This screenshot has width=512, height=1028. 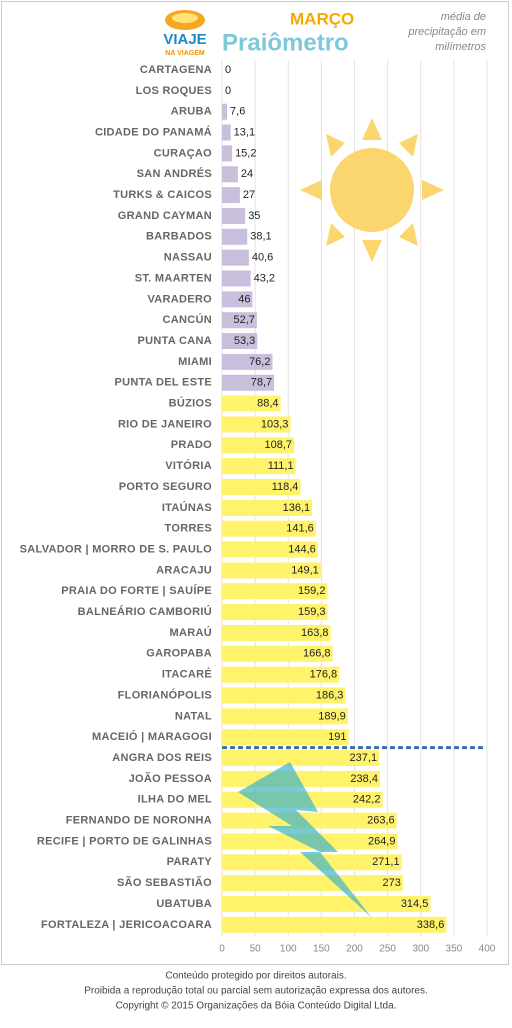 What do you see at coordinates (244, 299) in the screenshot?
I see `value-label: 46` at bounding box center [244, 299].